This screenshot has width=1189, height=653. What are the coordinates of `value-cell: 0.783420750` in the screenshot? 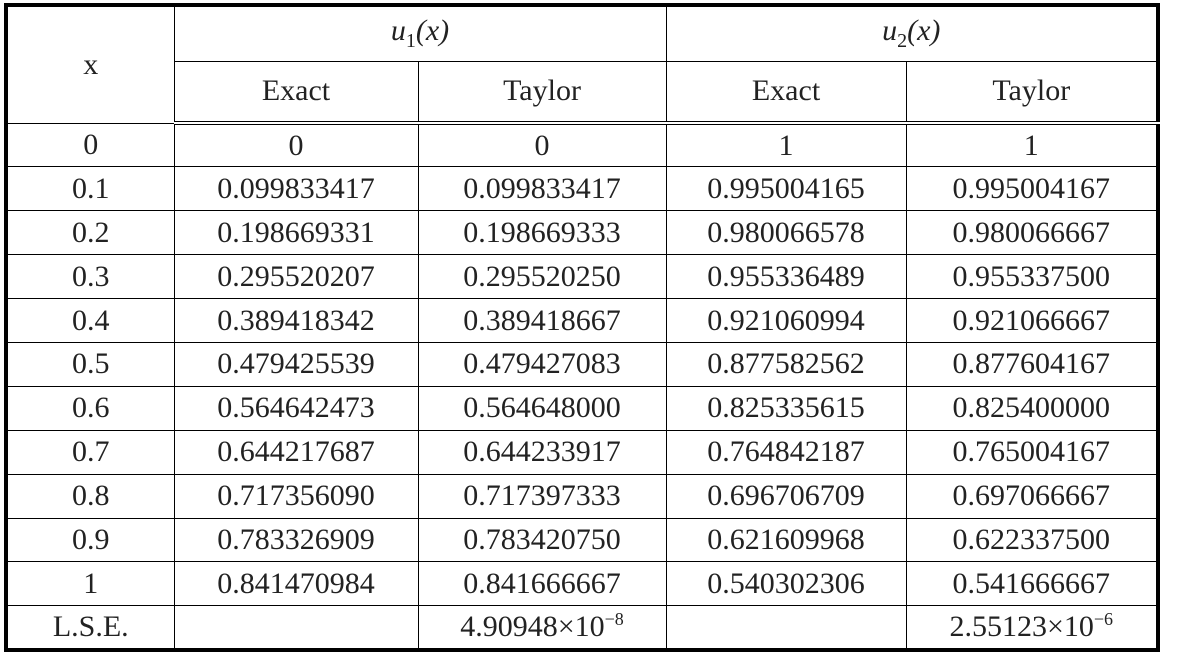 It's located at (542, 540).